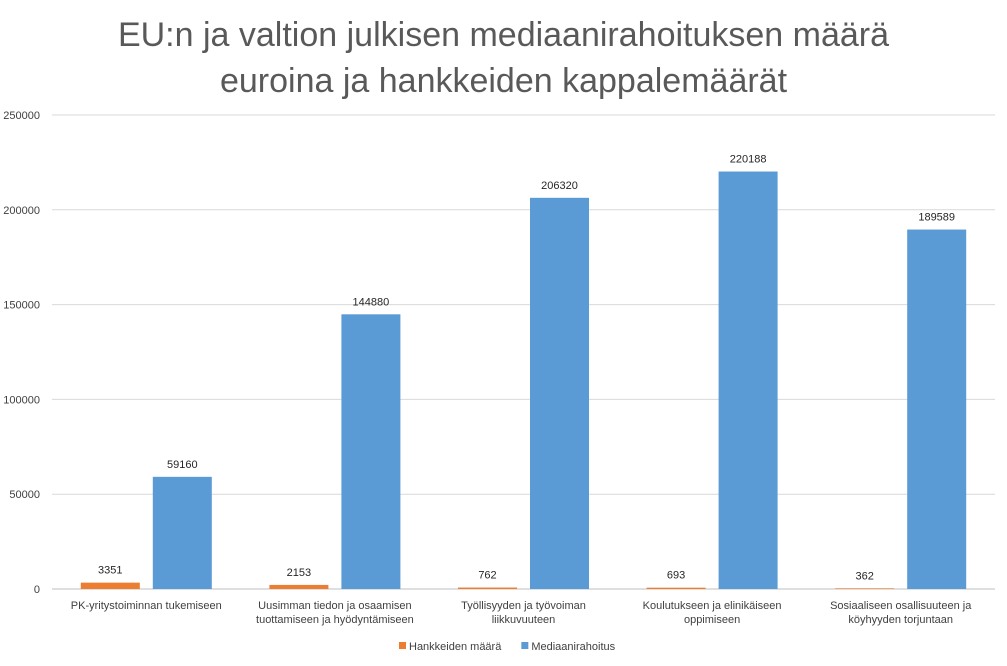 This screenshot has height=666, width=1007. I want to click on y-tick-label: 0, so click(37, 590).